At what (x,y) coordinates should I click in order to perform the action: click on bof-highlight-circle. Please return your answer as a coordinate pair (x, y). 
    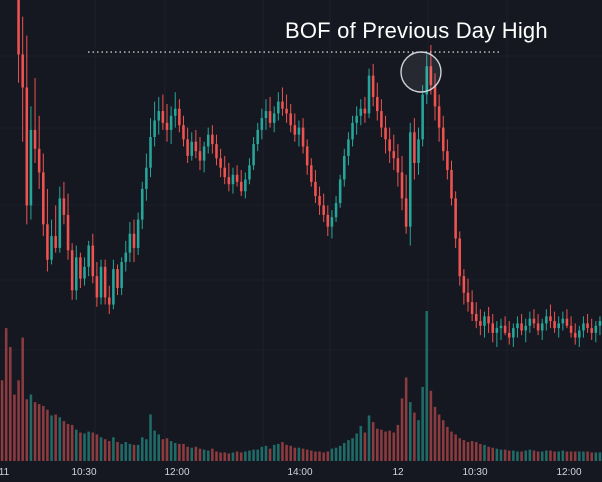
    Looking at the image, I should click on (421, 72).